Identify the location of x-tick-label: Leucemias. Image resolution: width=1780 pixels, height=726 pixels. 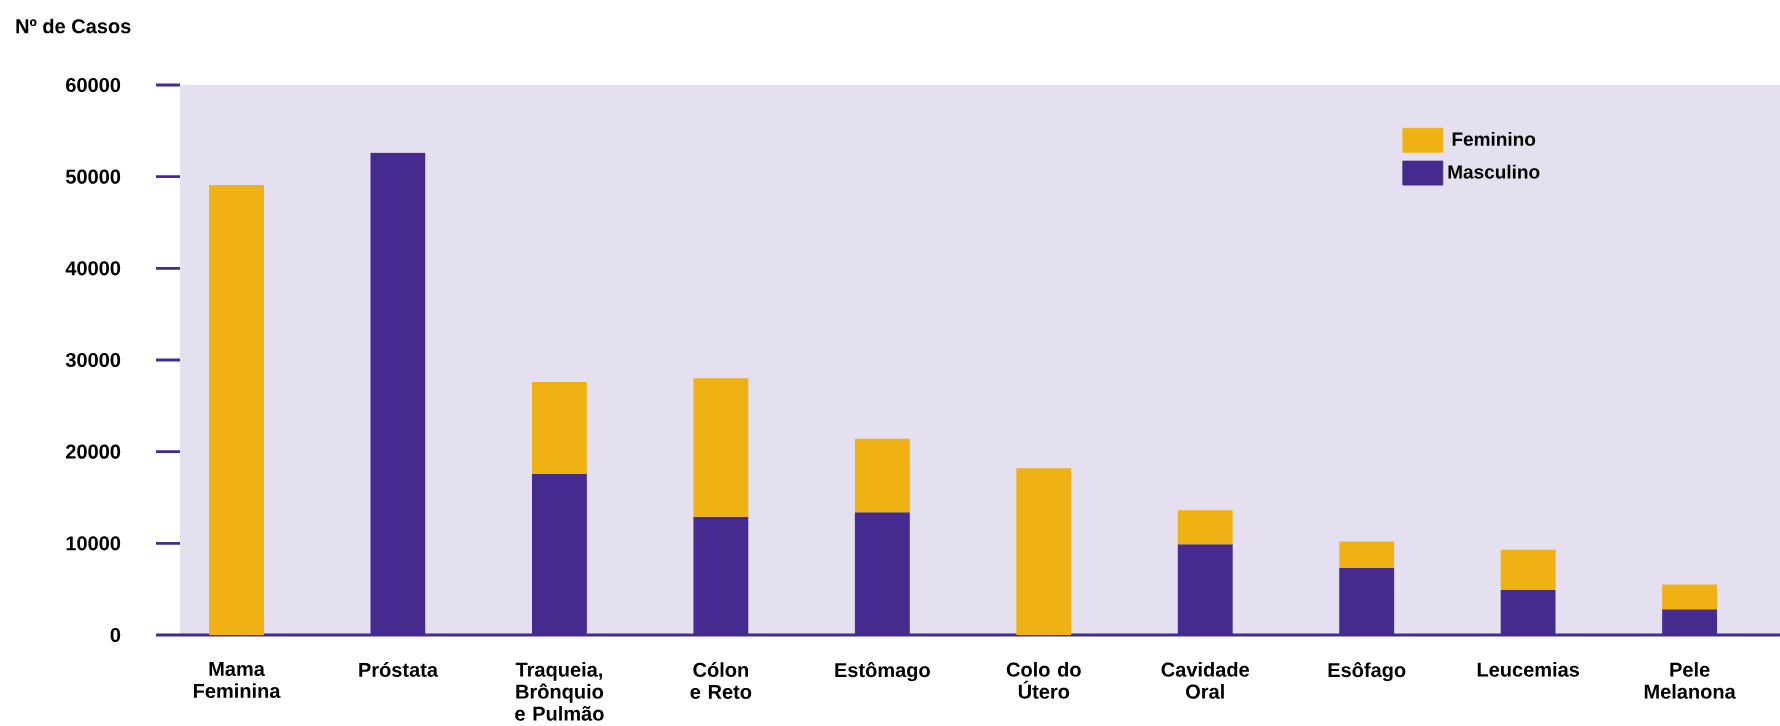
(1528, 669).